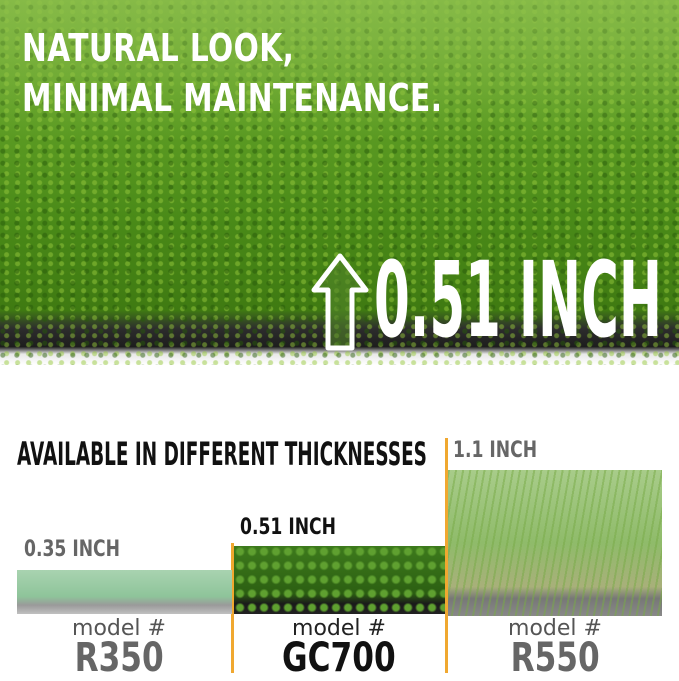 Image resolution: width=679 pixels, height=681 pixels. What do you see at coordinates (124, 592) in the screenshot?
I see `grass-sample-r350` at bounding box center [124, 592].